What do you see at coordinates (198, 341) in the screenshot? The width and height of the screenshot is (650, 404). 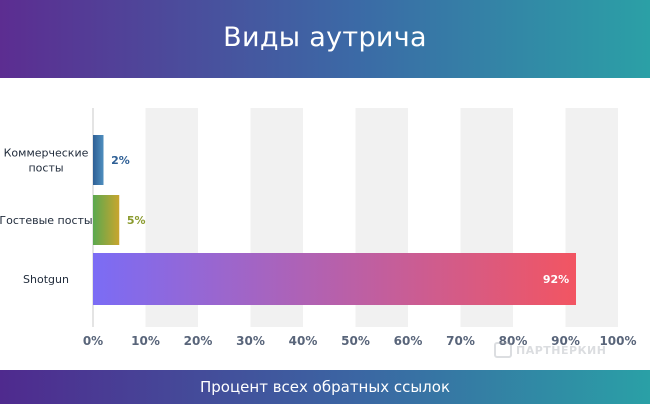 I see `x-tick-label: 20%` at bounding box center [198, 341].